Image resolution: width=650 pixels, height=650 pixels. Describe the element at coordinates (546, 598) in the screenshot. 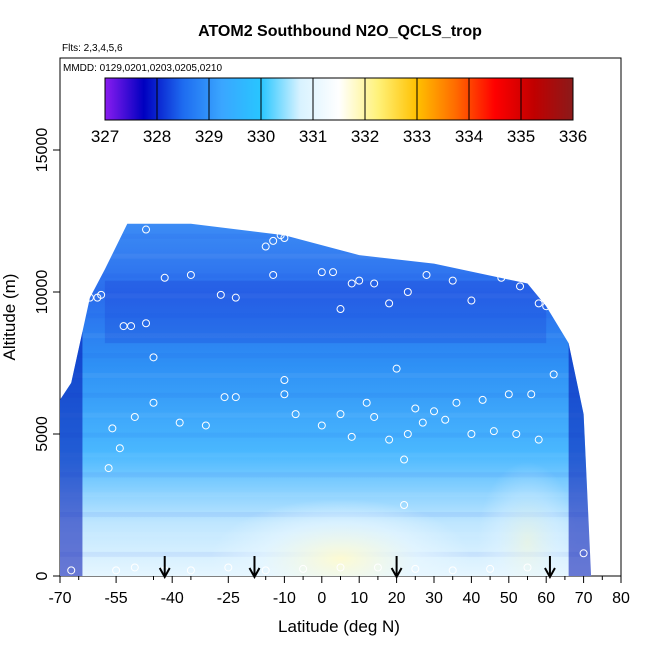

I see `x-tick-label: 60` at that location.